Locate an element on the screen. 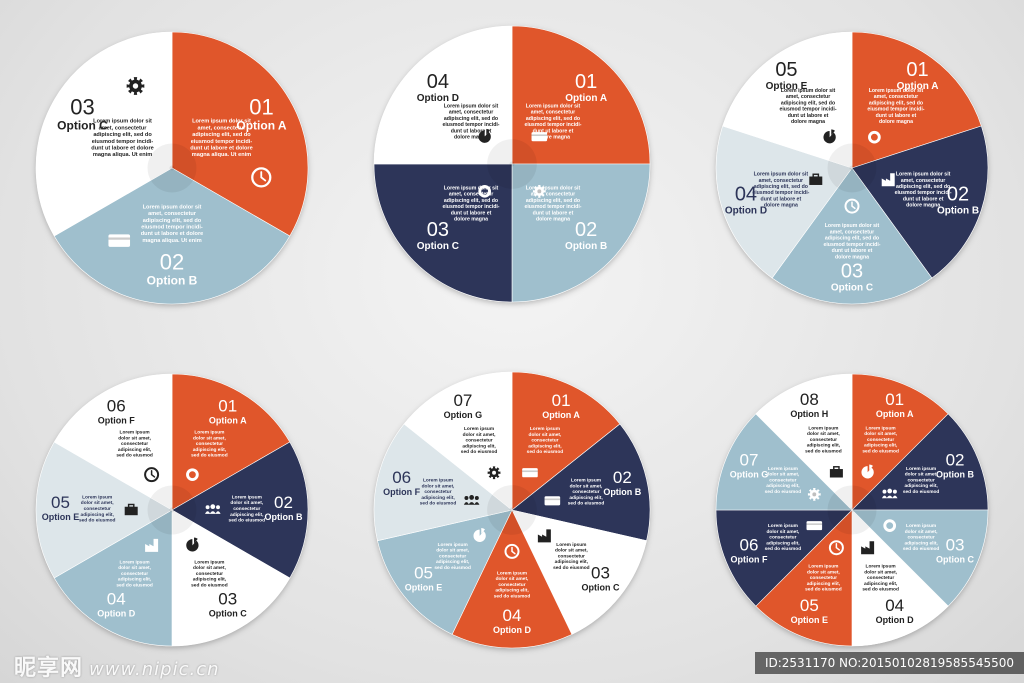 Image resolution: width=1024 pixels, height=683 pixels. gear-icon is located at coordinates (494, 473).